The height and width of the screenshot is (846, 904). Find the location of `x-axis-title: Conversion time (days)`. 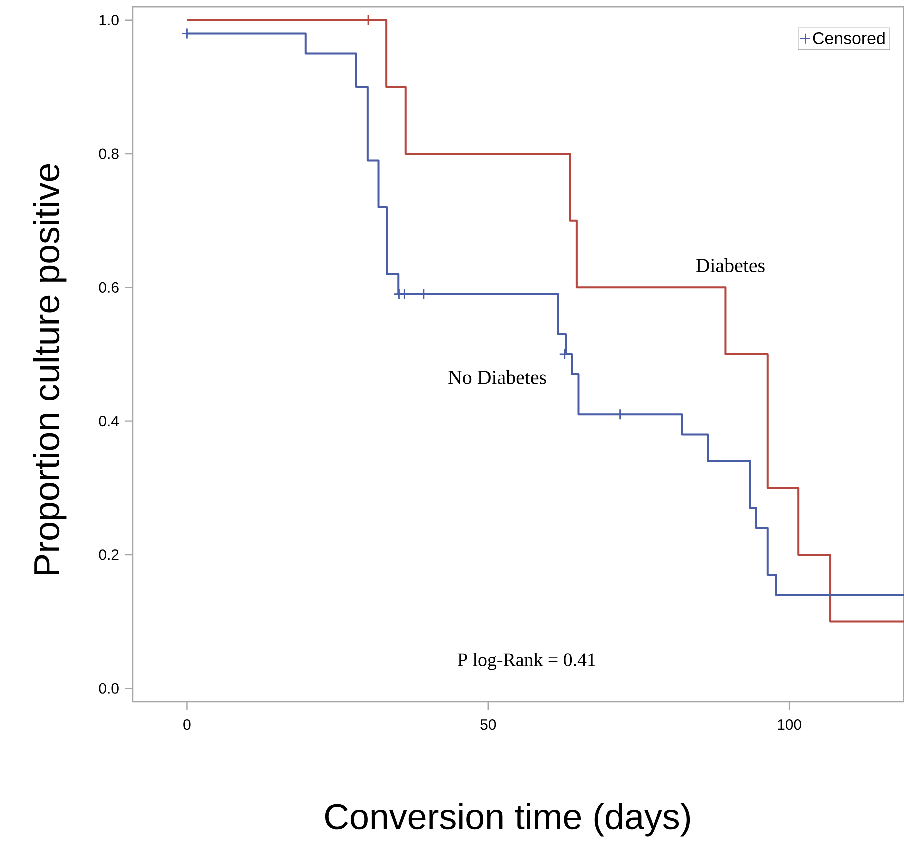

x-axis-title: Conversion time (days) is located at coordinates (507, 820).